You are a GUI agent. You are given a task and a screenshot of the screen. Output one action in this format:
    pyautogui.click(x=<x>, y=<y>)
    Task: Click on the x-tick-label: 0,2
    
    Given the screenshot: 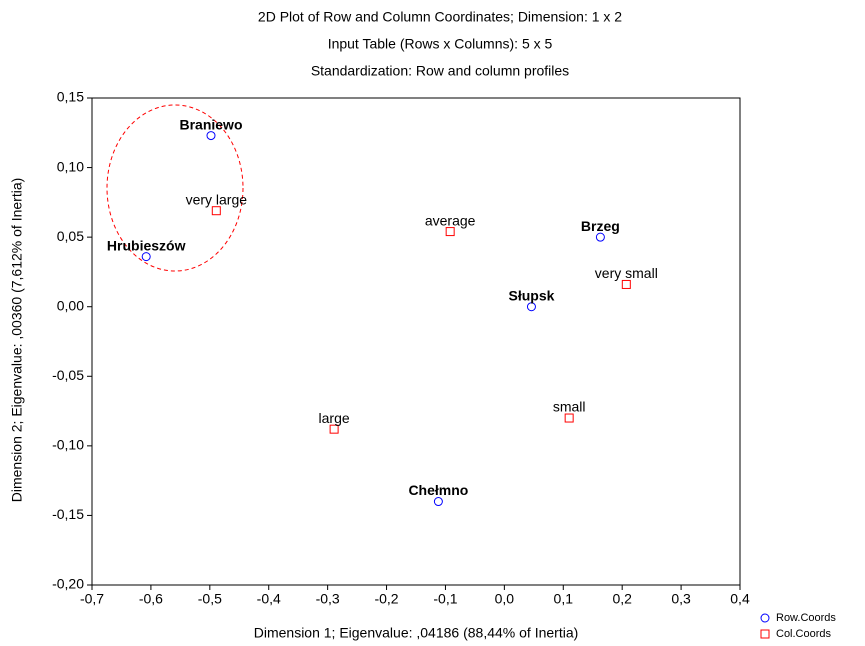 What is the action you would take?
    pyautogui.click(x=622, y=599)
    